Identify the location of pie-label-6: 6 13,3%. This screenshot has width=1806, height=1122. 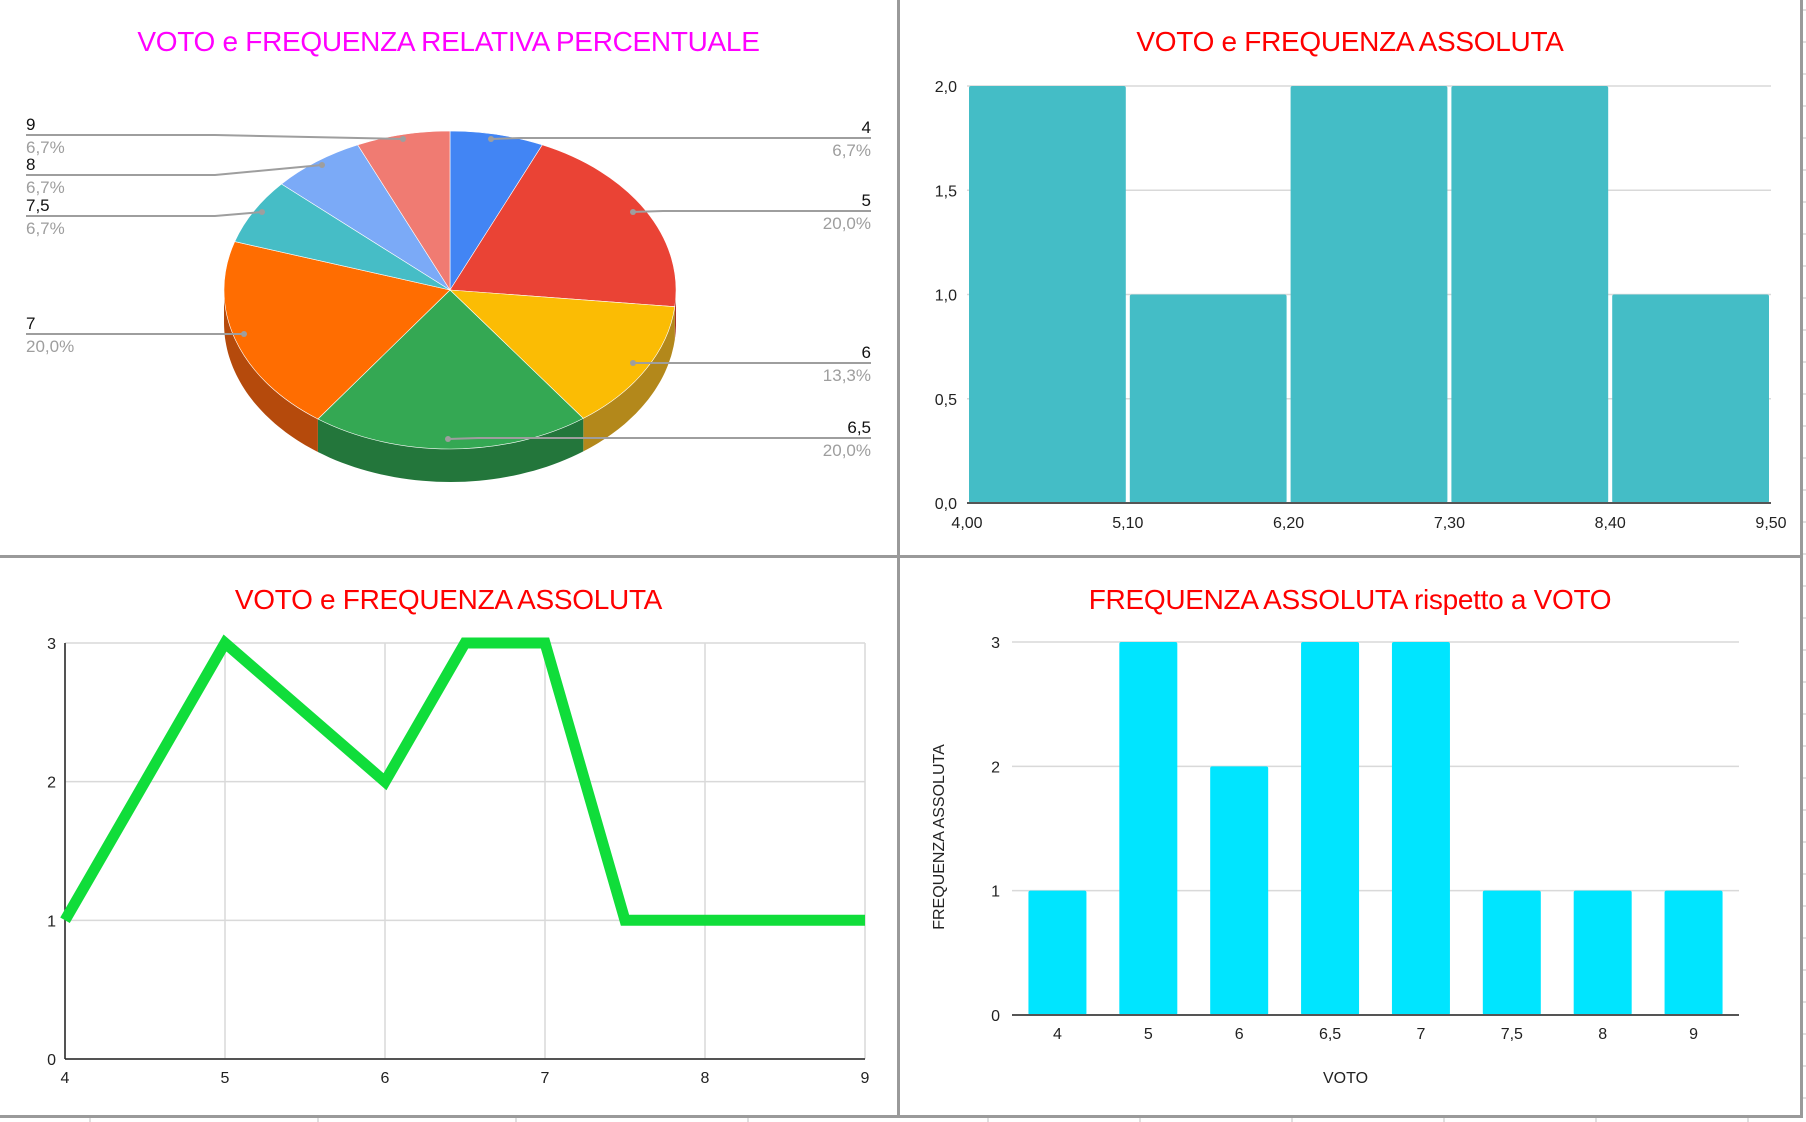
(750, 364).